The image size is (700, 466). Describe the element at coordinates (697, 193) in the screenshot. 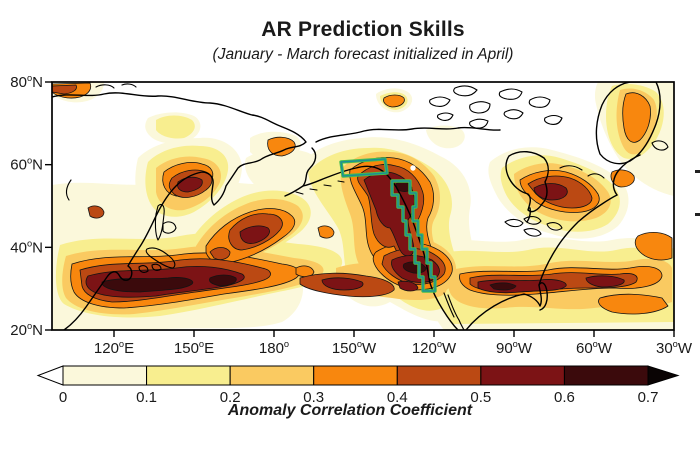

I see `right-edge-artifacts` at that location.